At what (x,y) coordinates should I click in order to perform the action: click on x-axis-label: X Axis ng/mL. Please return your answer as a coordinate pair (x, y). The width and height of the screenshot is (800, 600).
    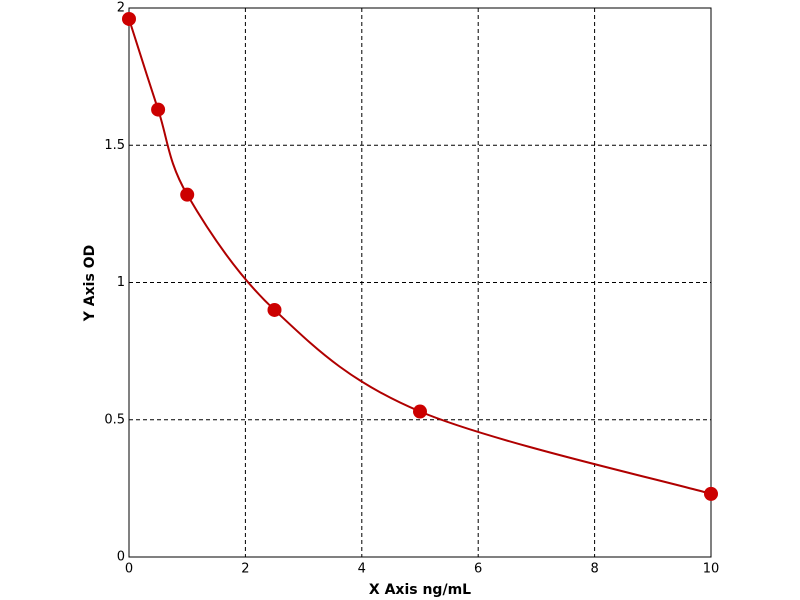
    Looking at the image, I should click on (420, 590).